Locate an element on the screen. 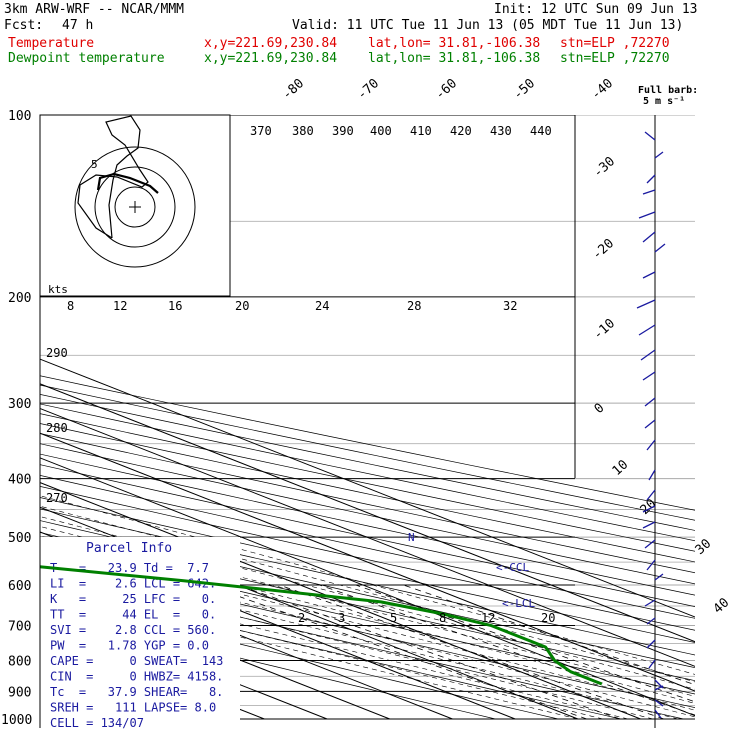 This screenshot has width=740, height=740. parcel-info-row: T = 23.9 Td = 7.7 is located at coordinates (129, 568).